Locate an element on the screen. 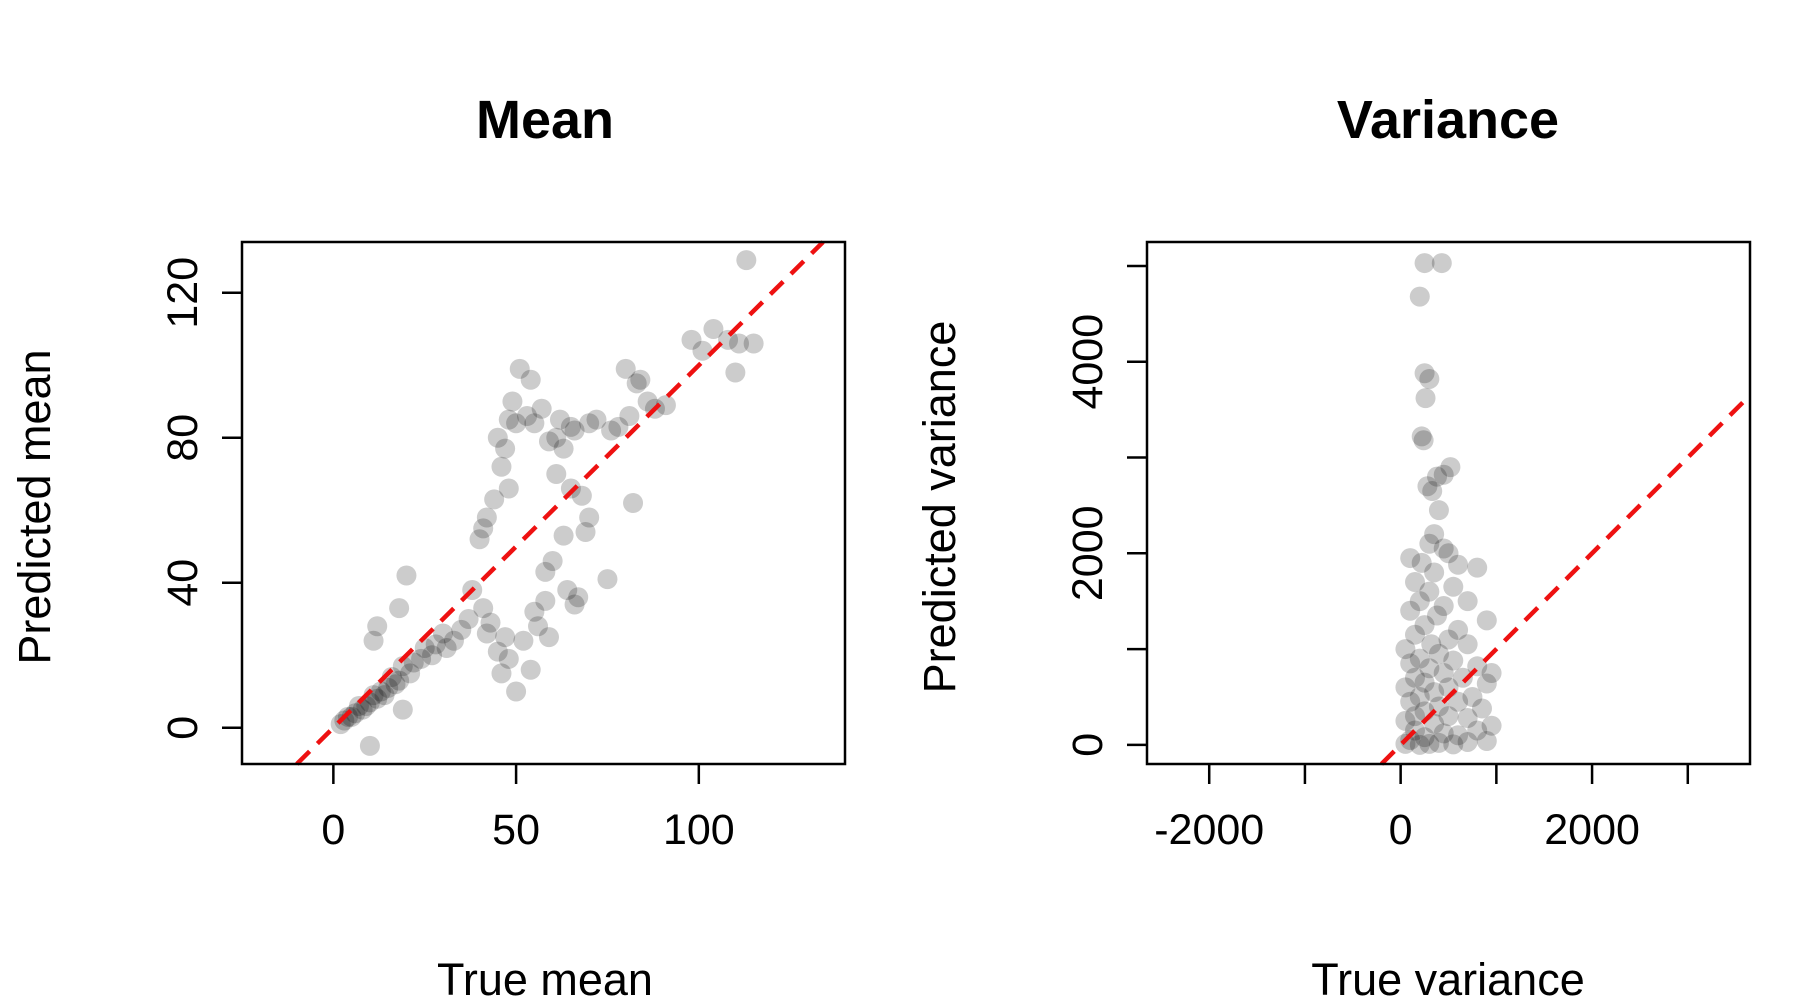  y-tick-label: 120 is located at coordinates (183, 293).